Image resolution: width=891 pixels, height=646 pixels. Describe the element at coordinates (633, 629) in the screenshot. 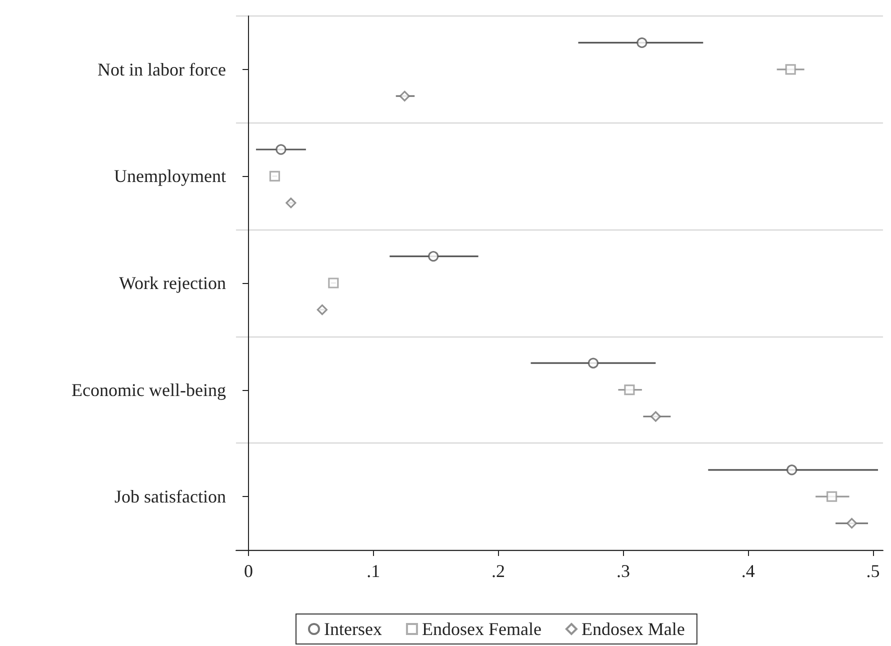

I see `legend-label: Endosex Male` at that location.